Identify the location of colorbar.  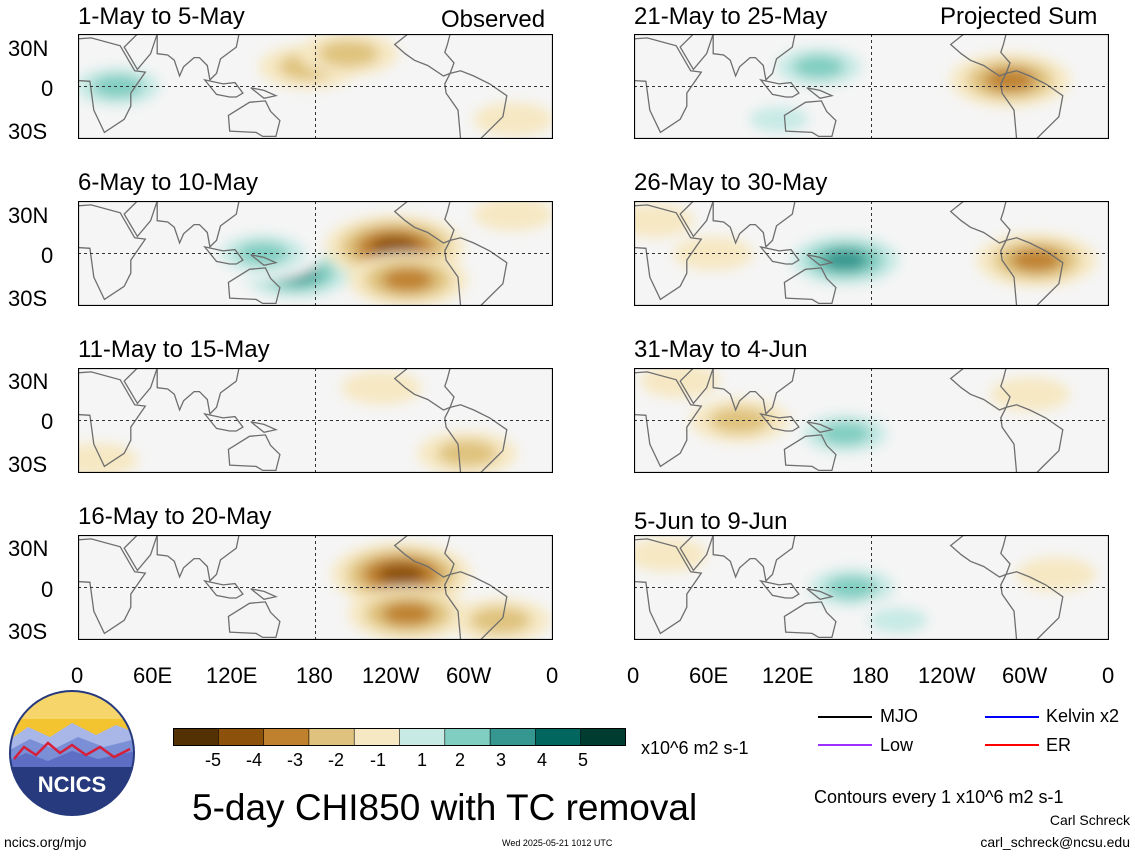
(399, 737).